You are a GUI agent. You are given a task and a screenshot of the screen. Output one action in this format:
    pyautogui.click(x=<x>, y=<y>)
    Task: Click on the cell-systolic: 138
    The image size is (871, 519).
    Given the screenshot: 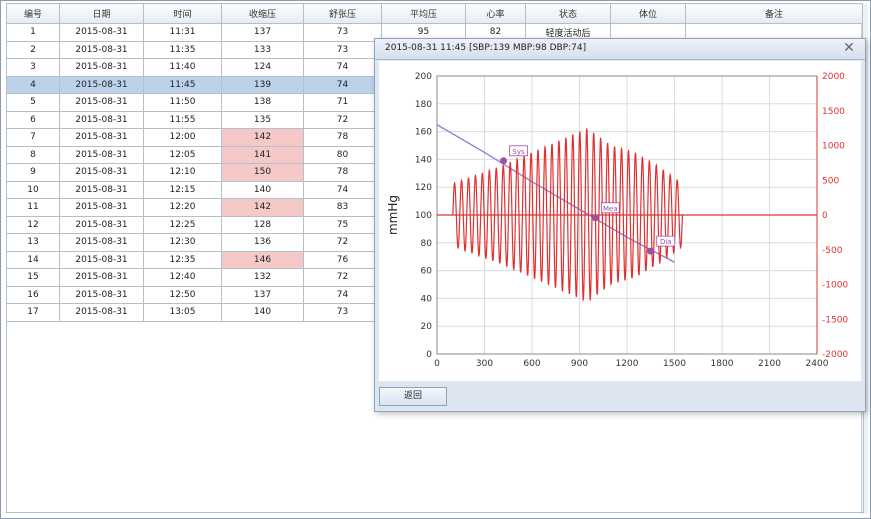 What is the action you would take?
    pyautogui.click(x=262, y=102)
    